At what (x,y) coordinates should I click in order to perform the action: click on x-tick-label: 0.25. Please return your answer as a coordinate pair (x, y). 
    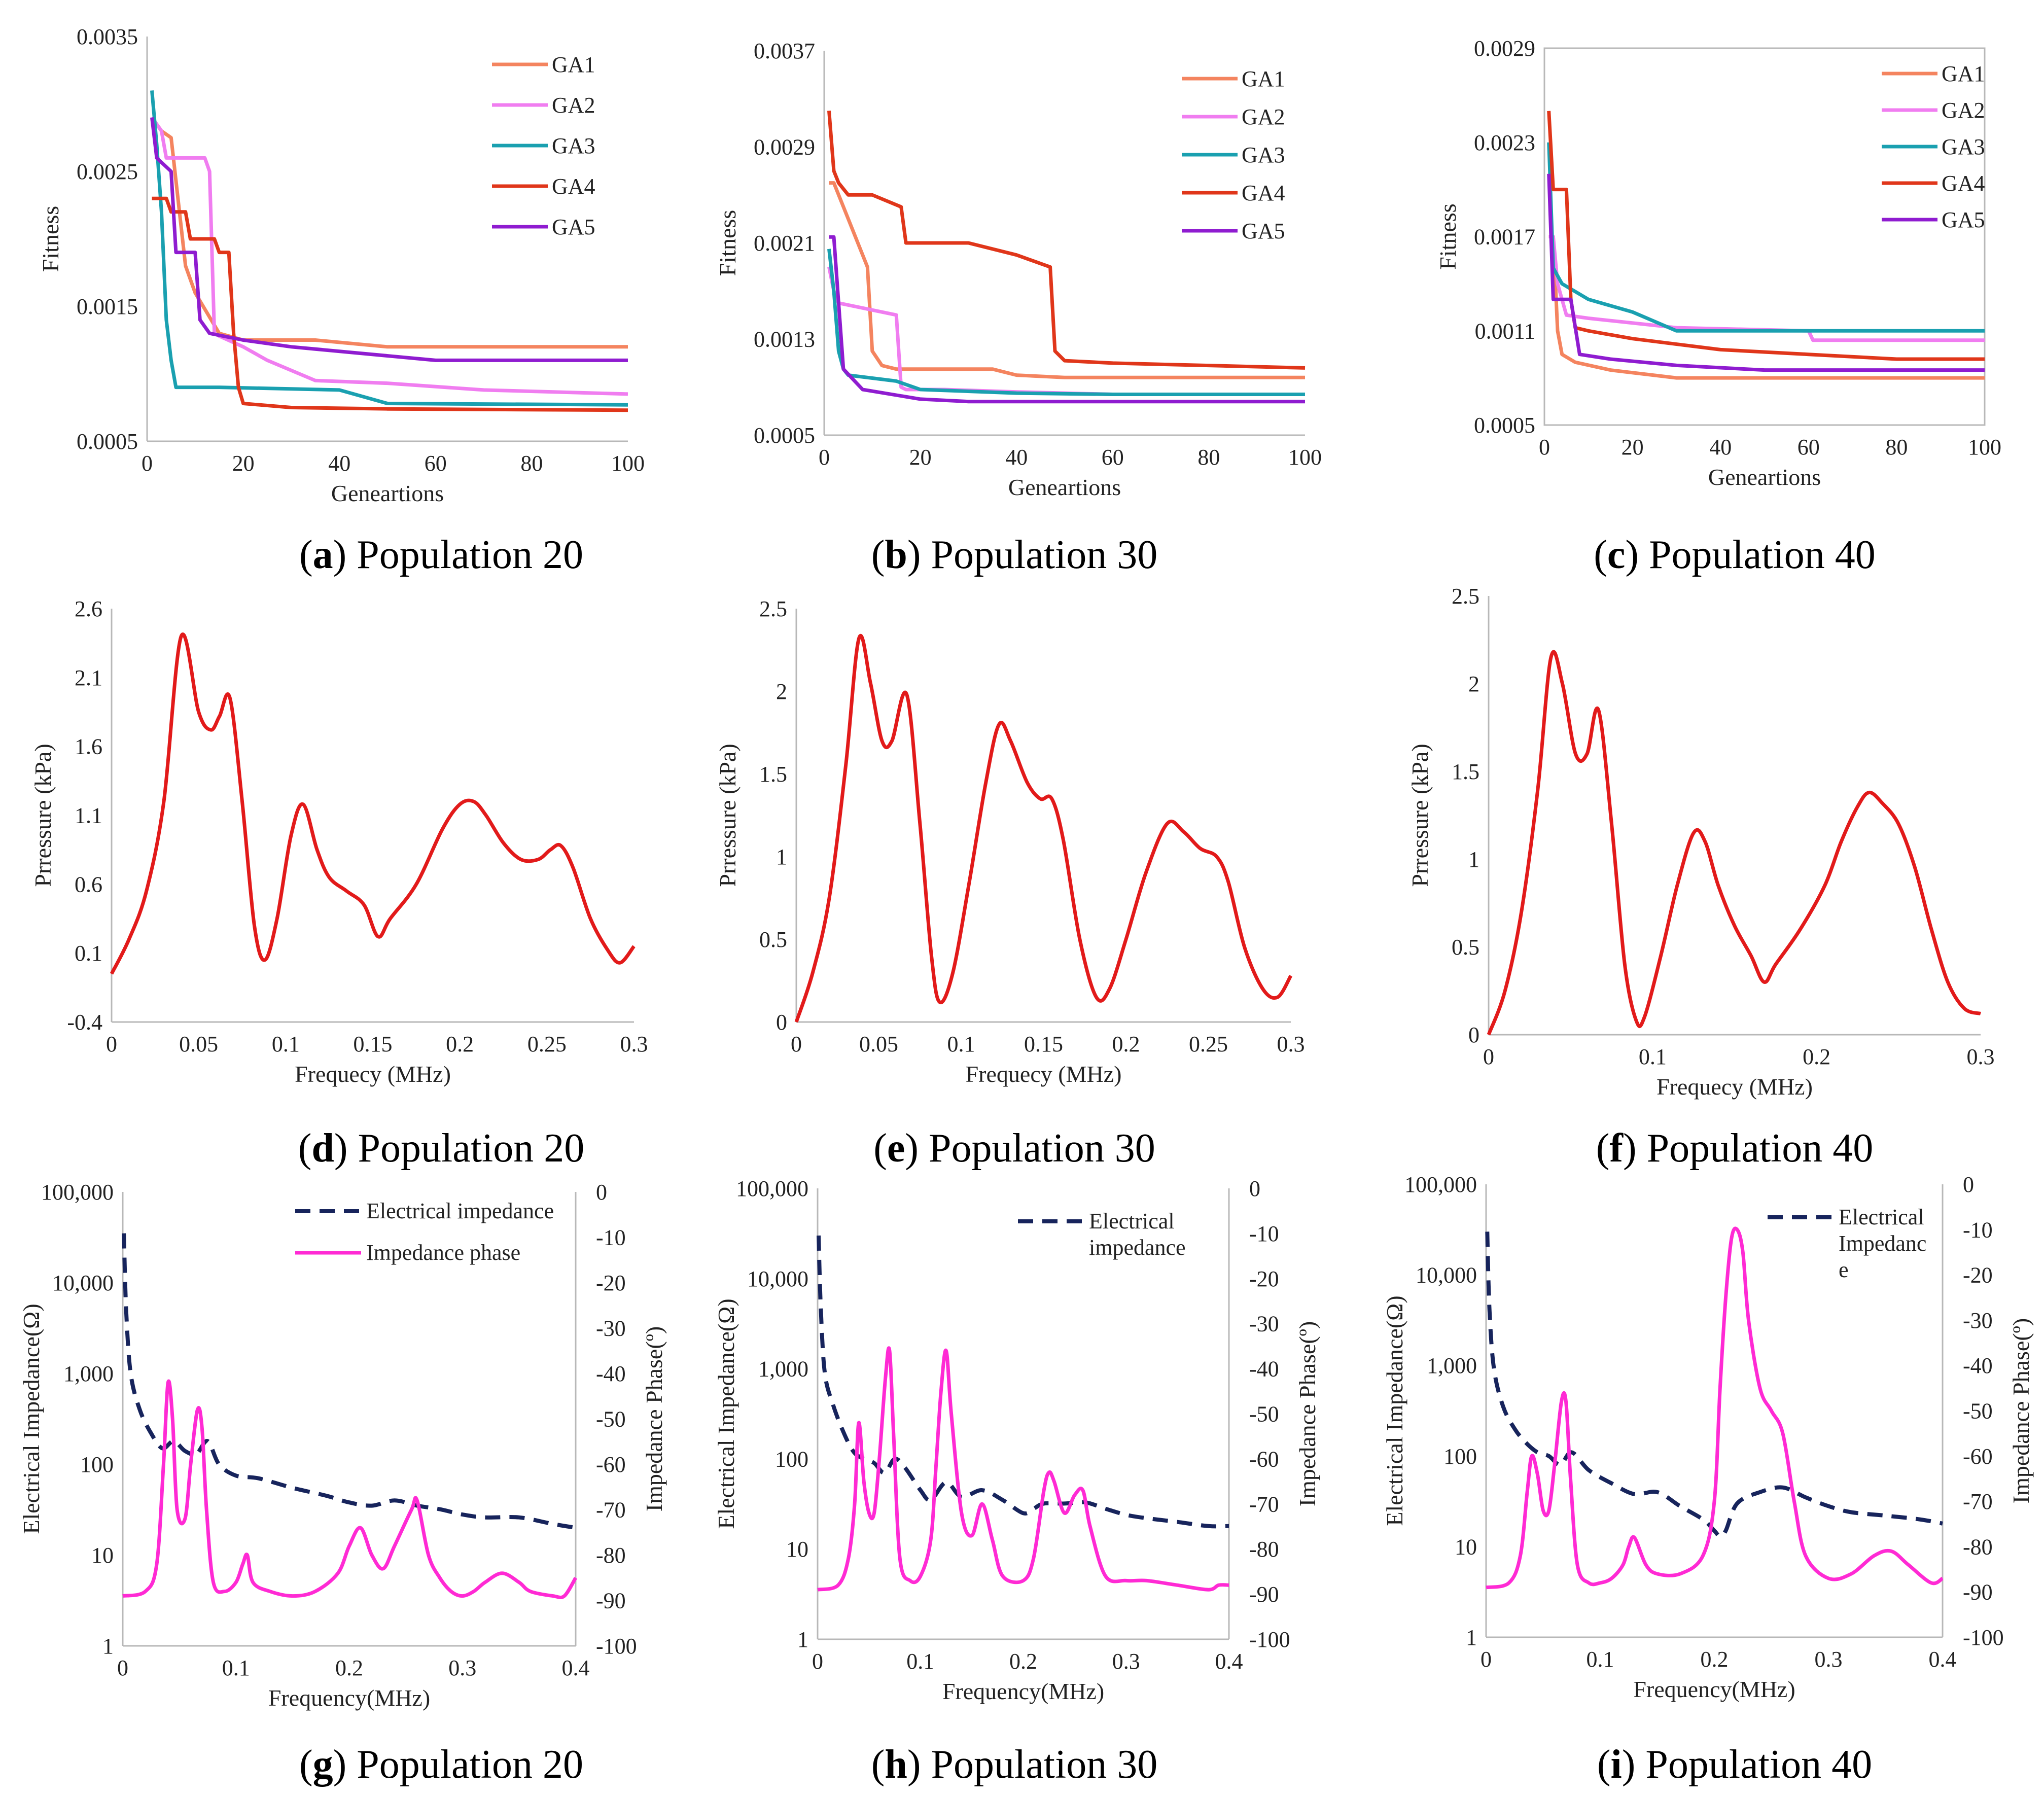
    Looking at the image, I should click on (1208, 1045).